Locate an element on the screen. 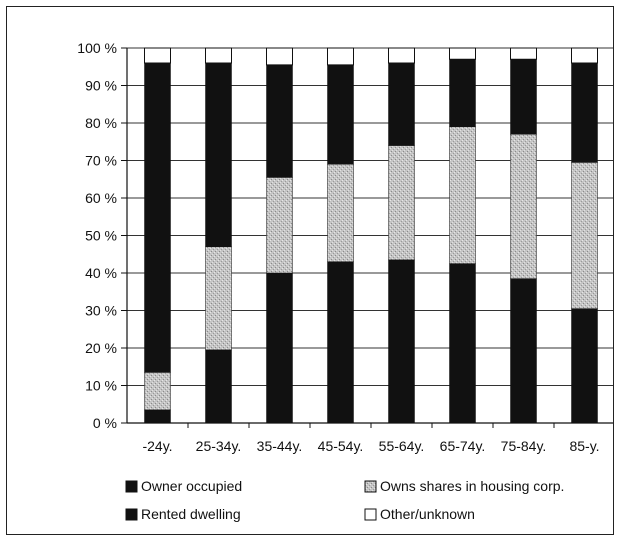 The image size is (623, 540). x-tick-label: 35-44y. is located at coordinates (280, 446).